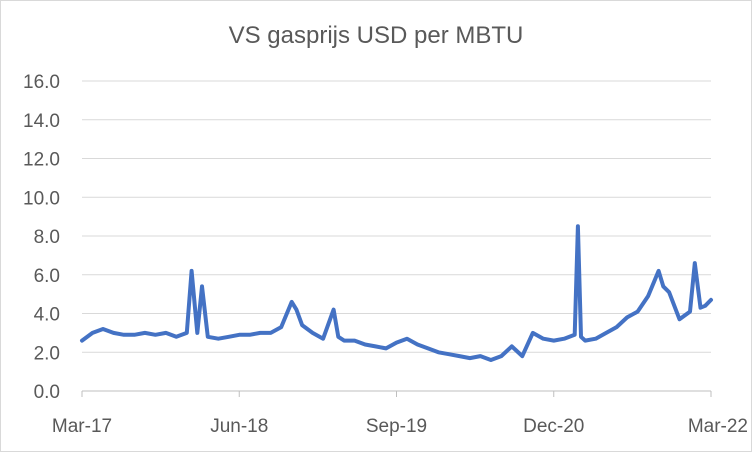 The height and width of the screenshot is (452, 752). I want to click on y-tick-label: 0.0, so click(47, 392).